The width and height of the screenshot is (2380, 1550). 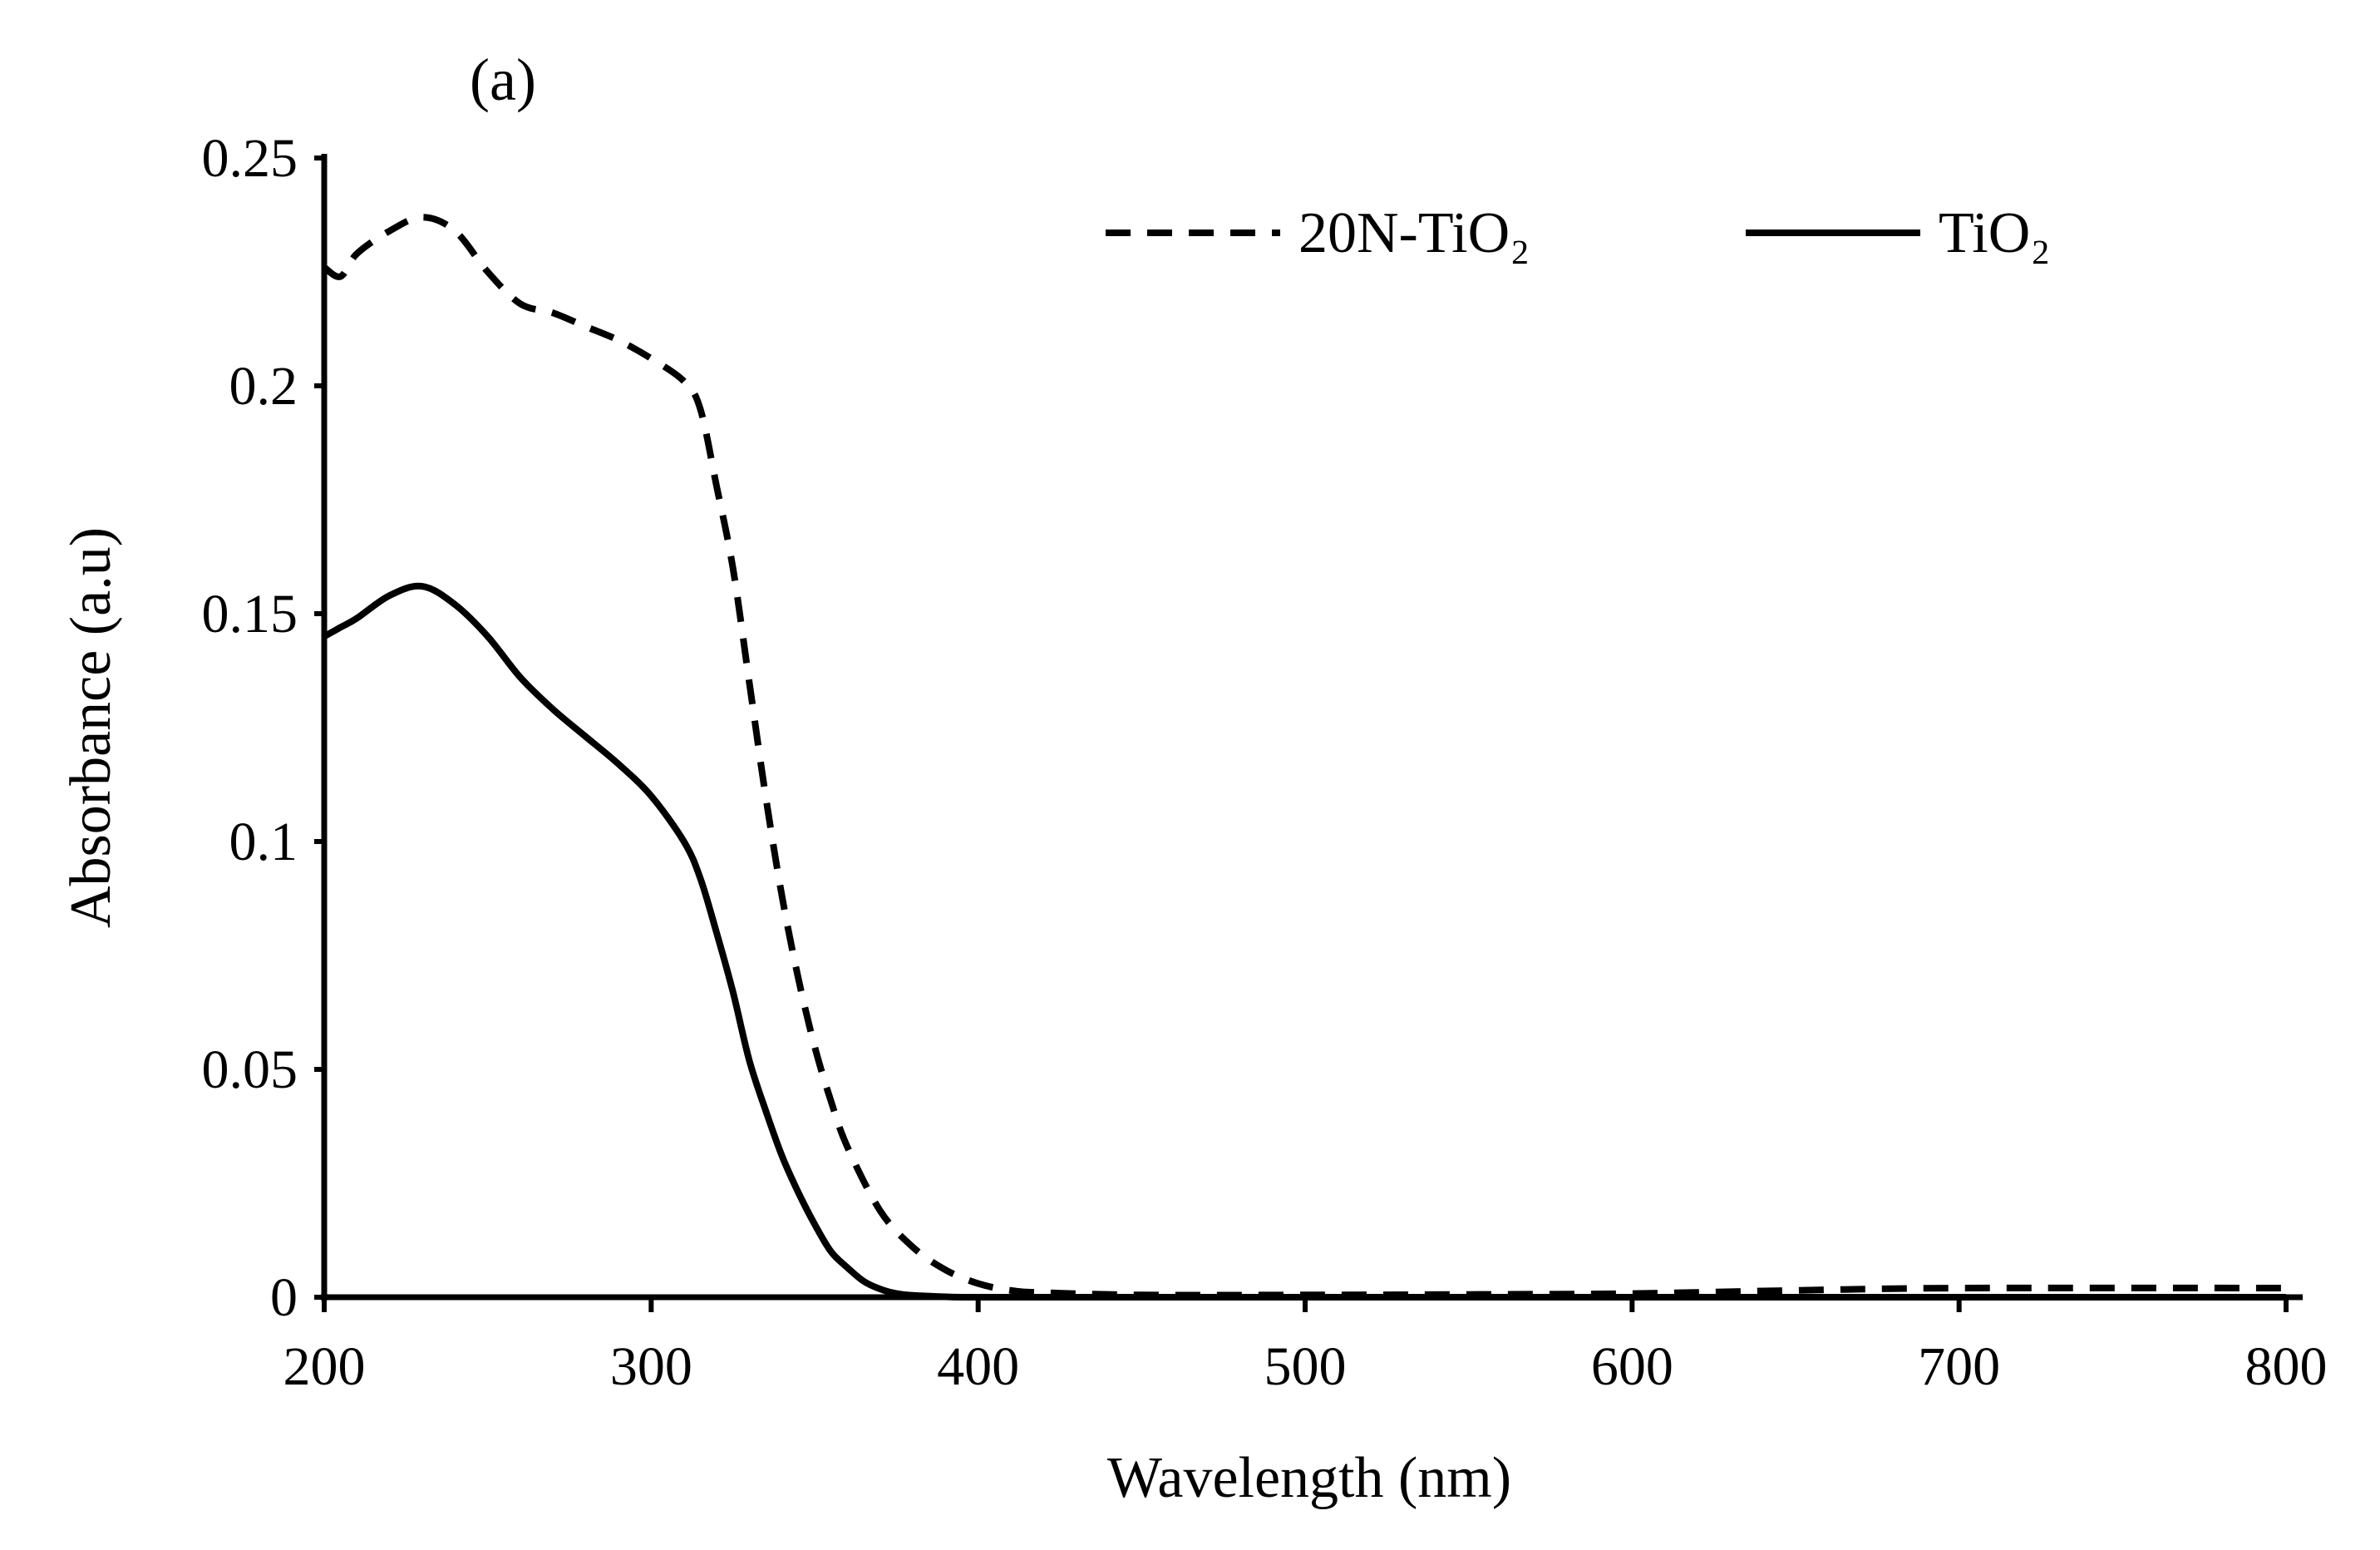 I want to click on x-tick-label: 400, so click(x=978, y=1366).